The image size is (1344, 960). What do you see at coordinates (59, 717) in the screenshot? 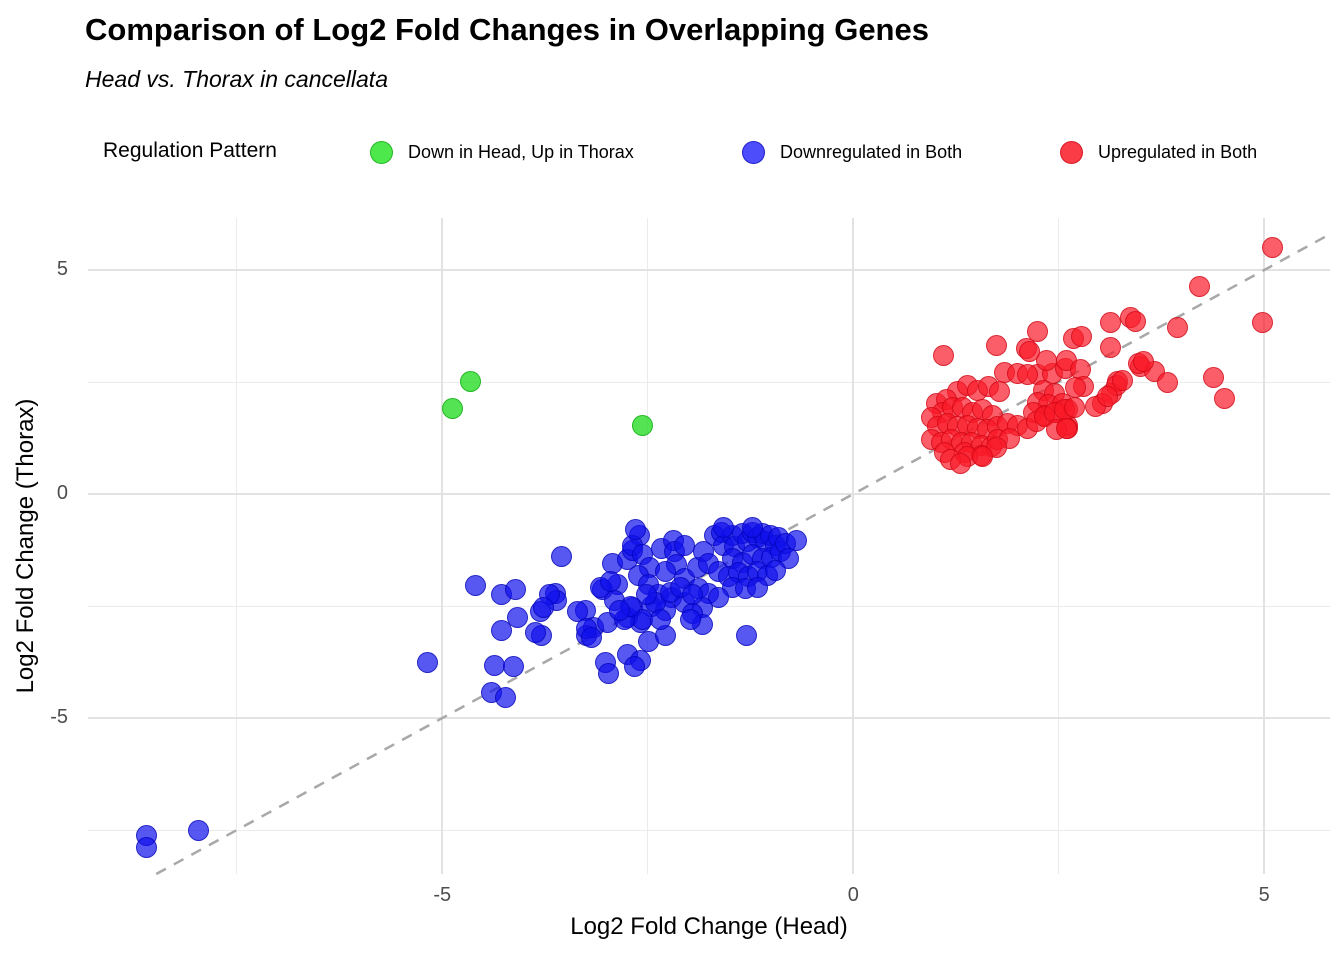
I see `y-tick-label: -5` at bounding box center [59, 717].